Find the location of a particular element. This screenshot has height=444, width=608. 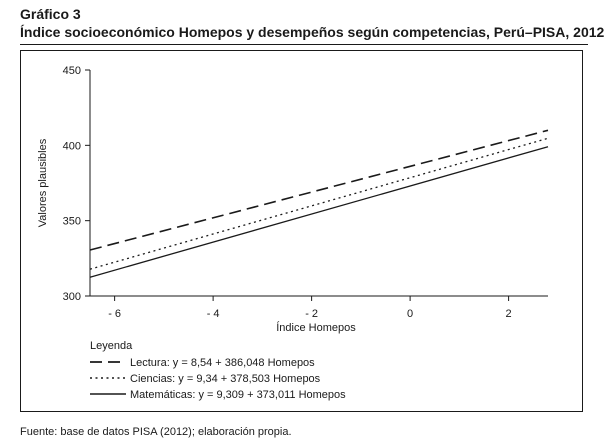

x-tick-label: 2 is located at coordinates (509, 314).